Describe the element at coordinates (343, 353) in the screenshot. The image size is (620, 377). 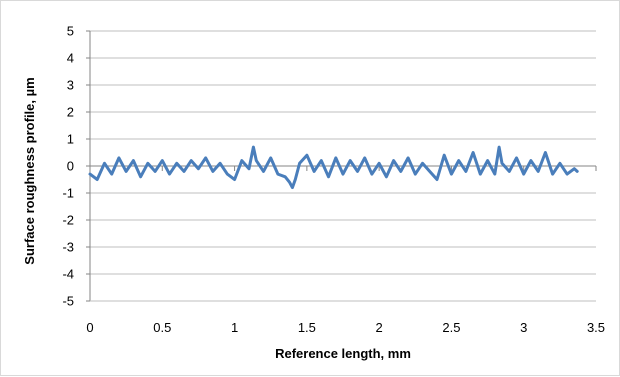
I see `x-axis-title: Reference length, mm` at that location.